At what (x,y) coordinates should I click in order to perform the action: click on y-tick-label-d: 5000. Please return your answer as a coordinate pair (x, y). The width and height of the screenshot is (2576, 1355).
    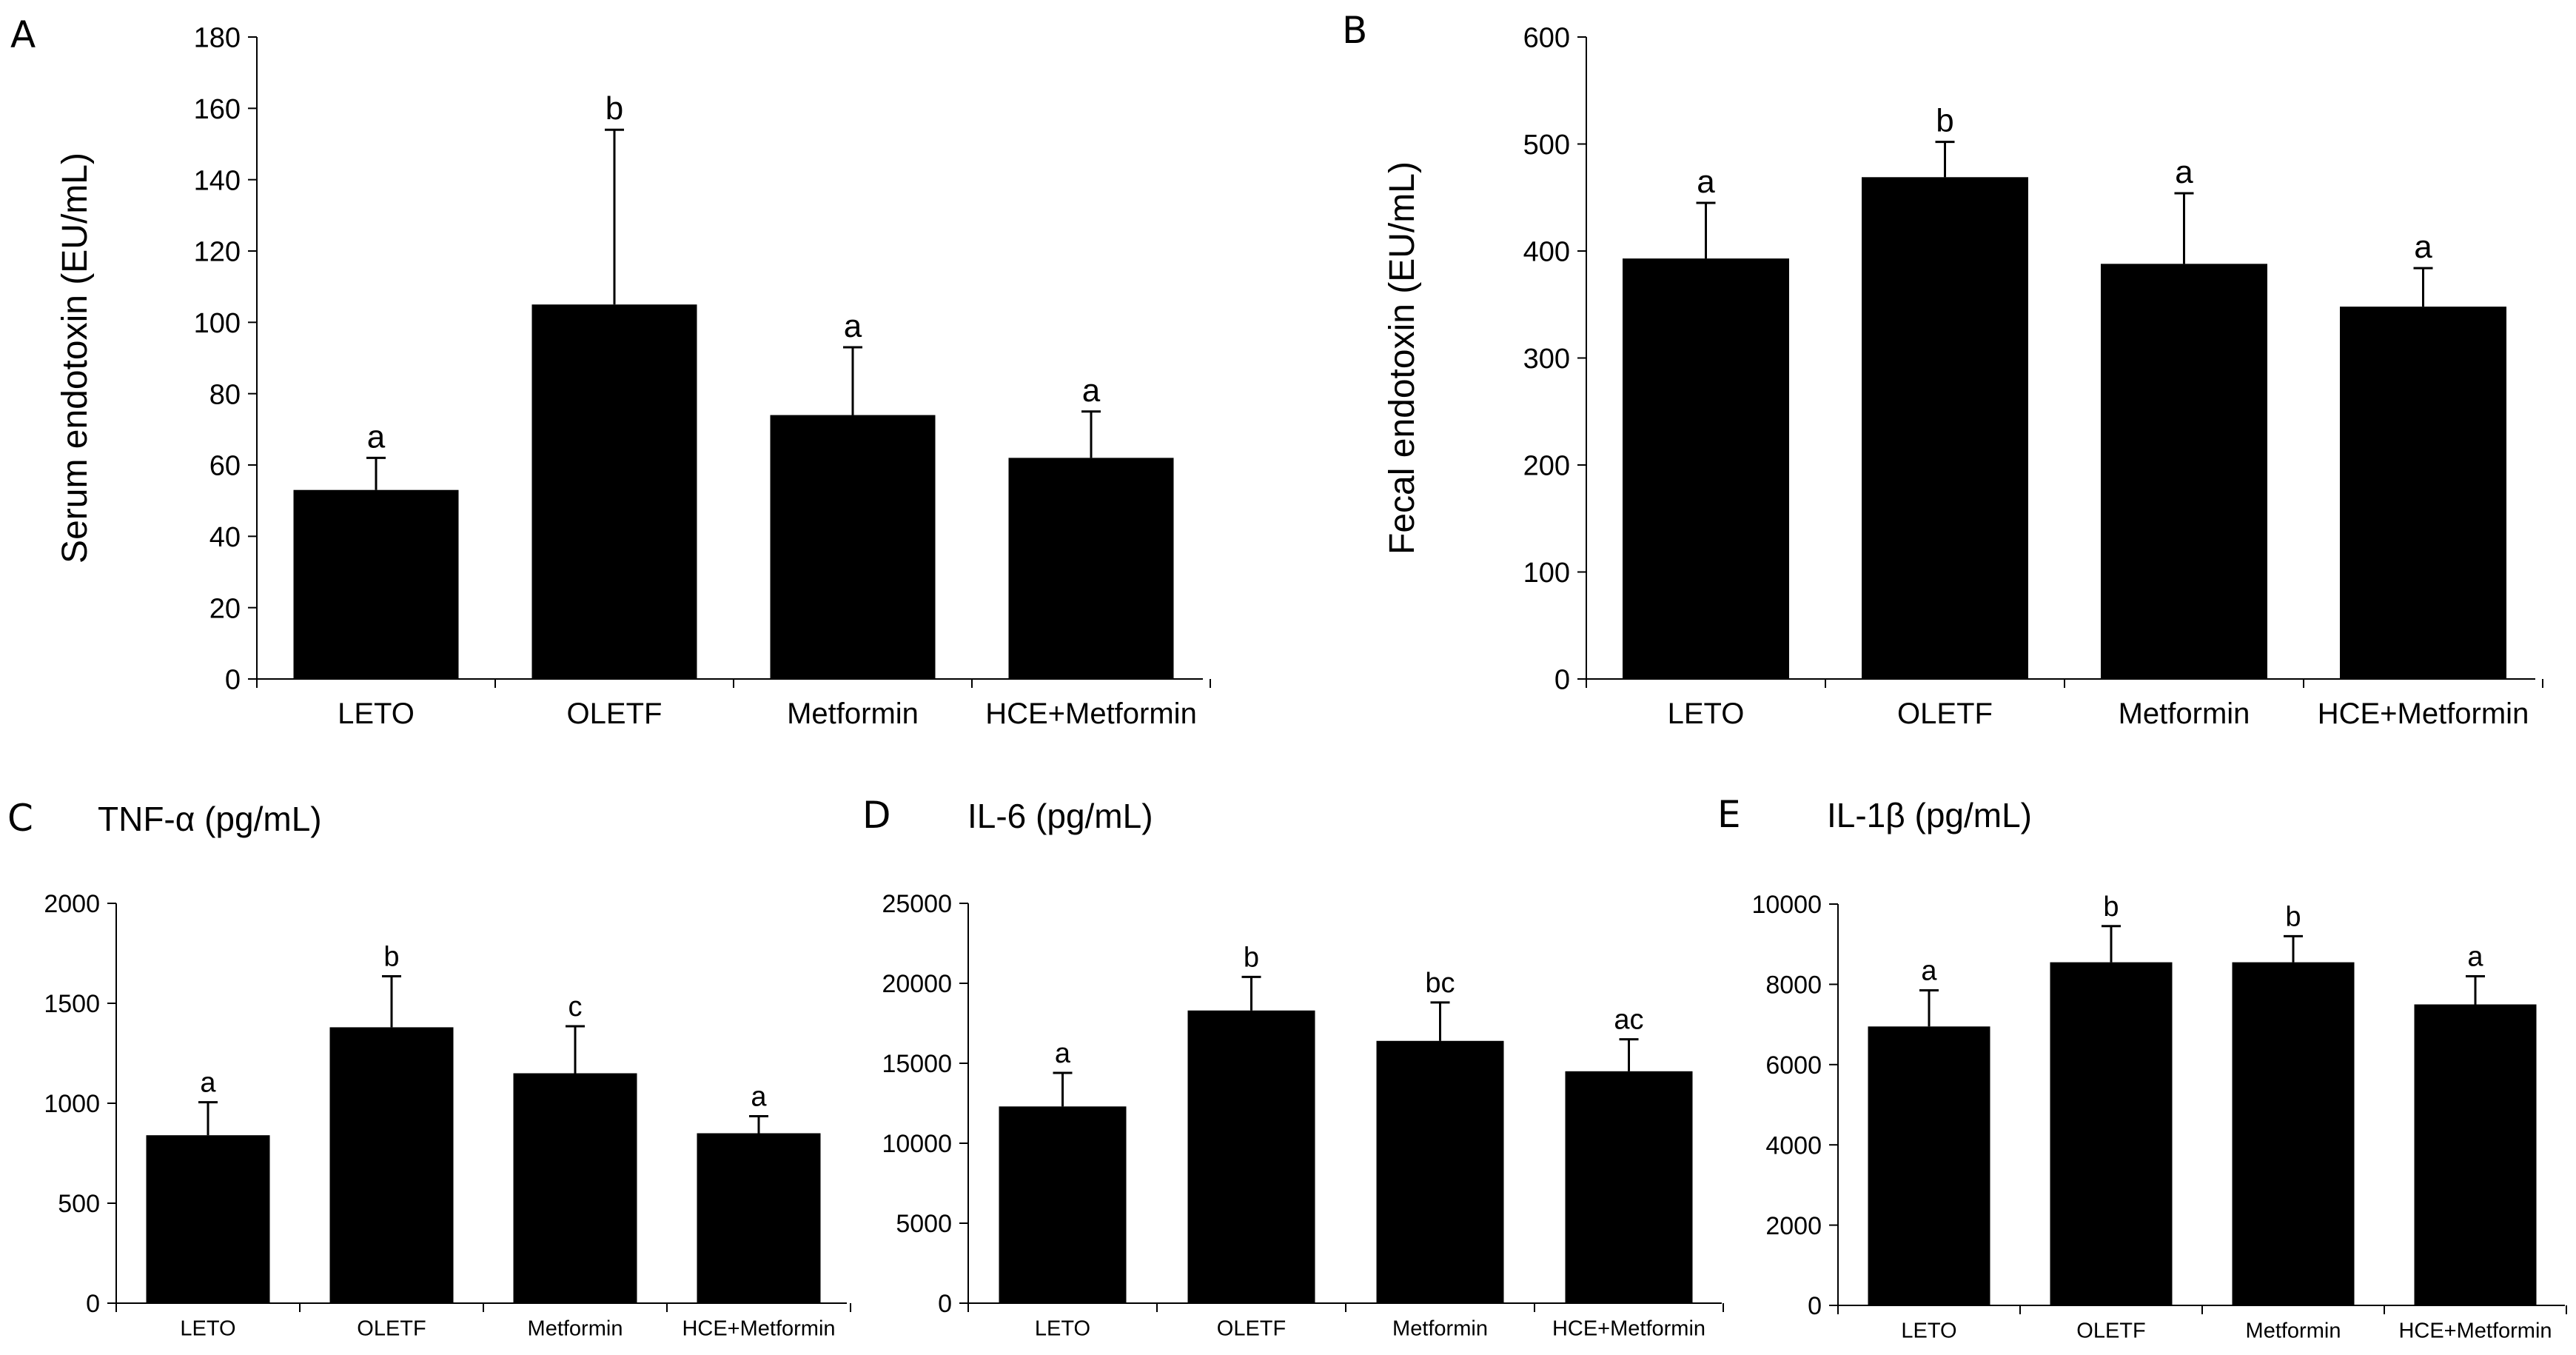
    Looking at the image, I should click on (924, 1224).